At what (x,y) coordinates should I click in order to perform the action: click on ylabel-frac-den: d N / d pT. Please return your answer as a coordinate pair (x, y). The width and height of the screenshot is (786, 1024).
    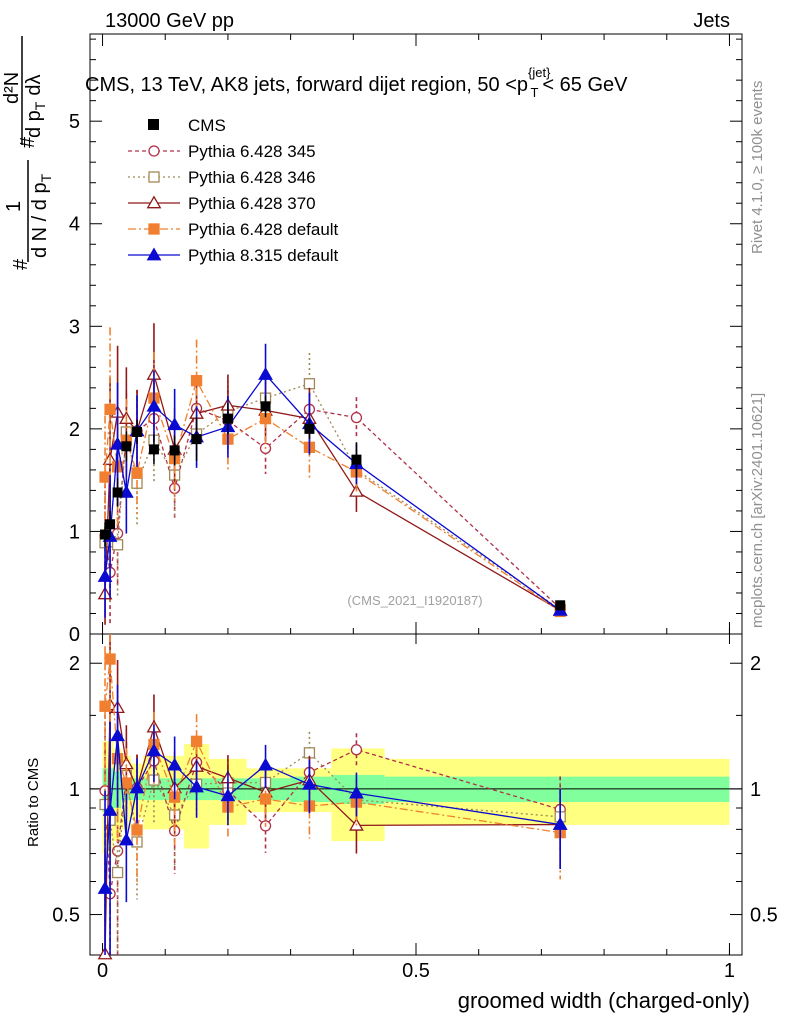
    Looking at the image, I should click on (41, 215).